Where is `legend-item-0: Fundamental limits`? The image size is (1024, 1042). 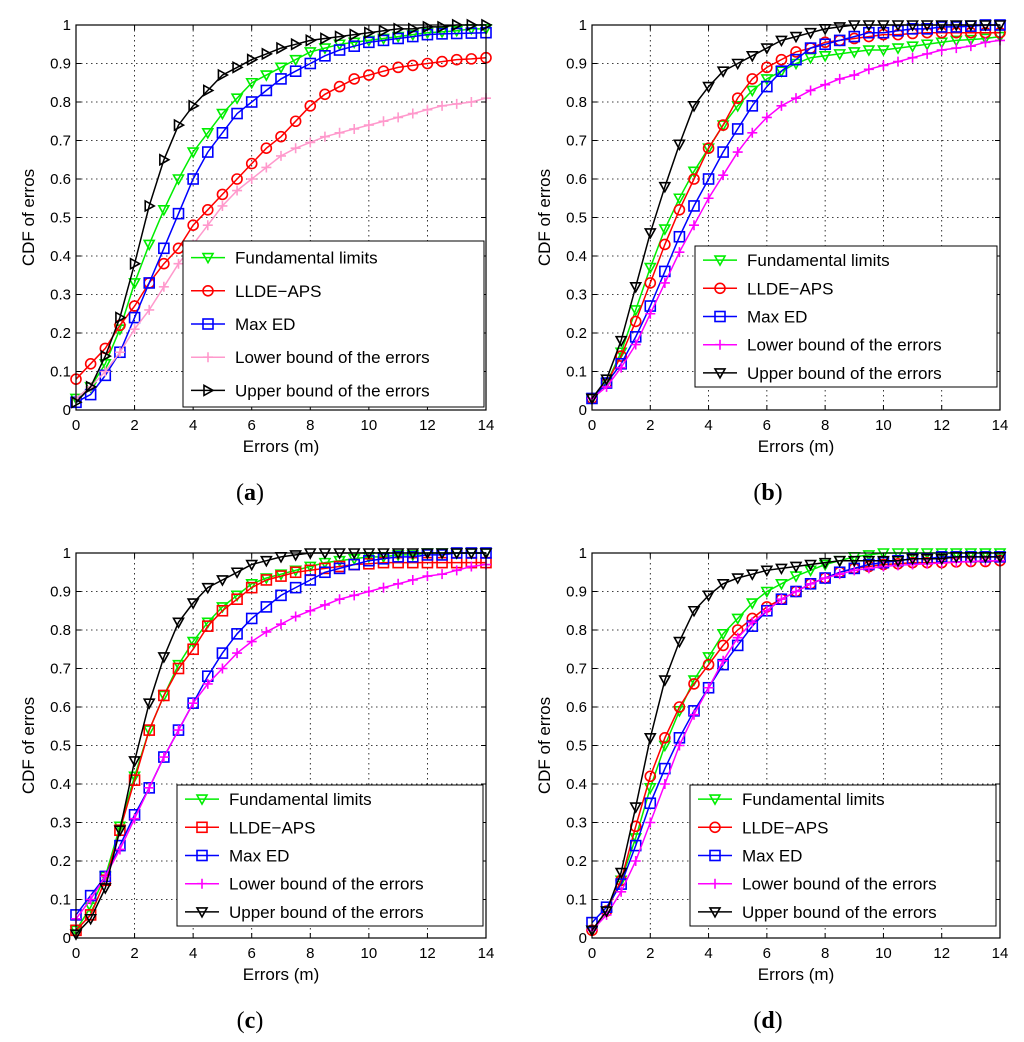
legend-item-0: Fundamental limits is located at coordinates (796, 260).